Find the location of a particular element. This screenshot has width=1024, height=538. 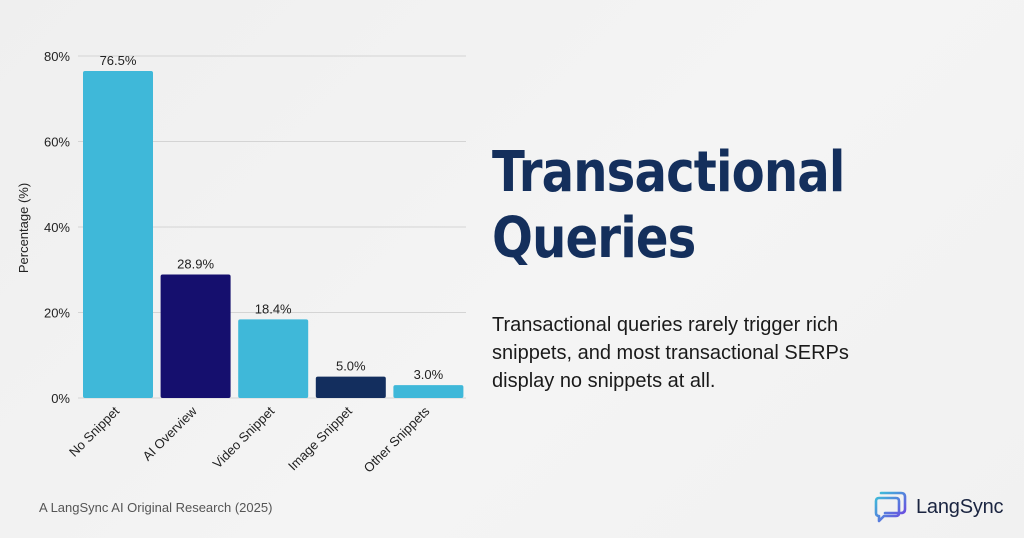

y-axis-label: Percentage (%) is located at coordinates (23, 228).